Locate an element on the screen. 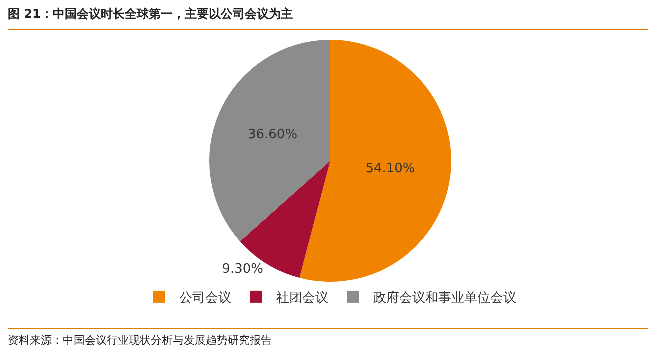  data-label: 54.10% is located at coordinates (391, 168).